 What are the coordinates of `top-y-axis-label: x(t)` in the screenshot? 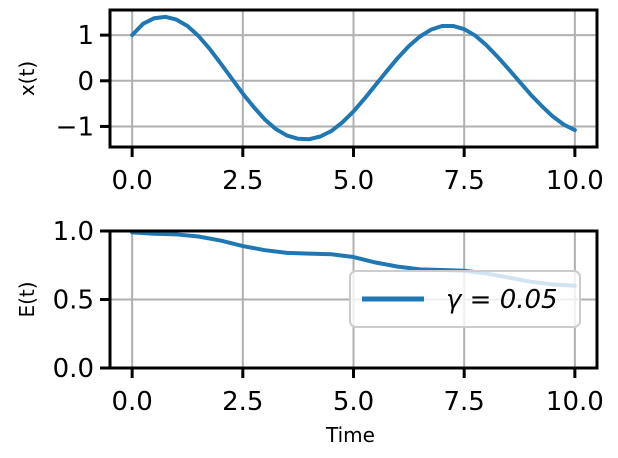 It's located at (27, 78).